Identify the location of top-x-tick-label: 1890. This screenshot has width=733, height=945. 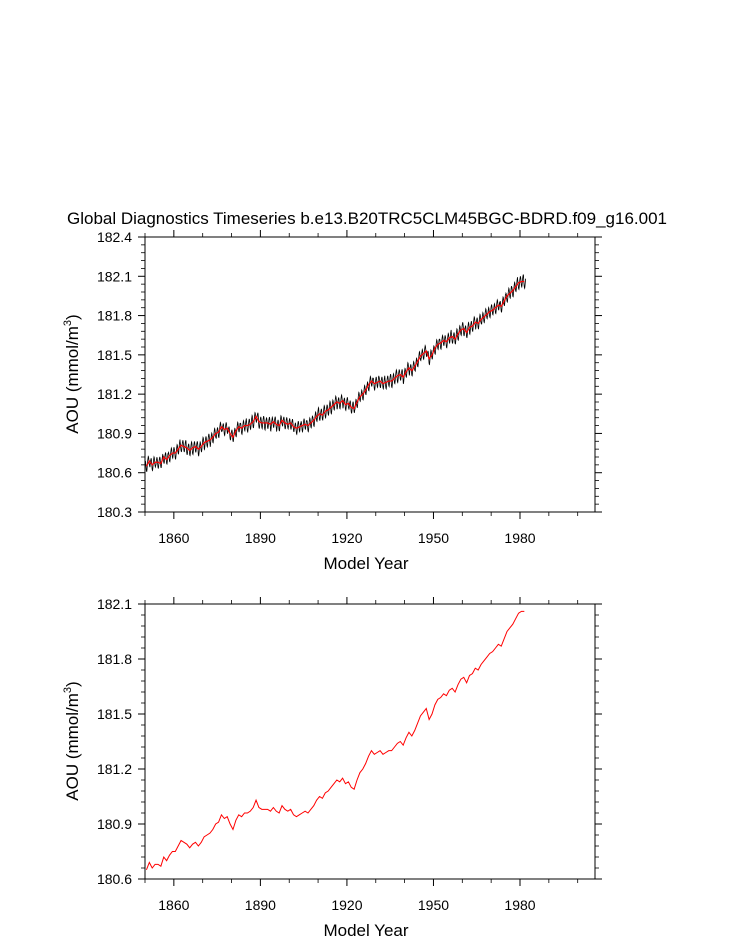
(260, 538).